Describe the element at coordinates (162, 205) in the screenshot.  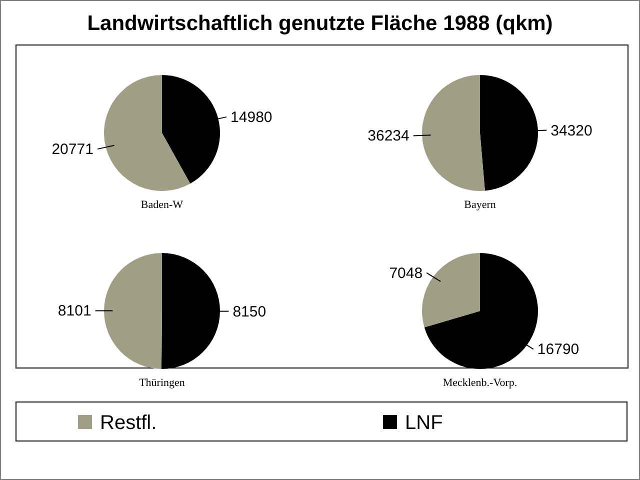
I see `text: Baden-W` at that location.